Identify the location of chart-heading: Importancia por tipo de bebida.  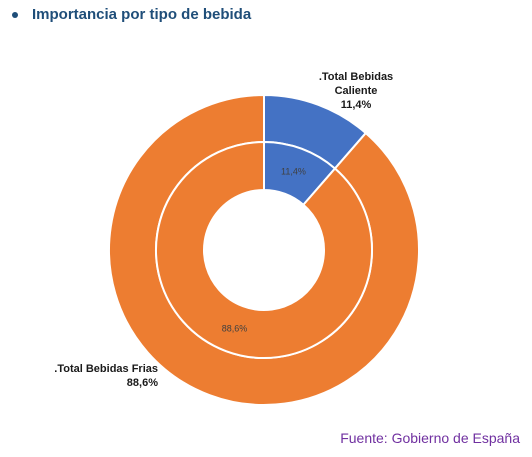
(131, 14).